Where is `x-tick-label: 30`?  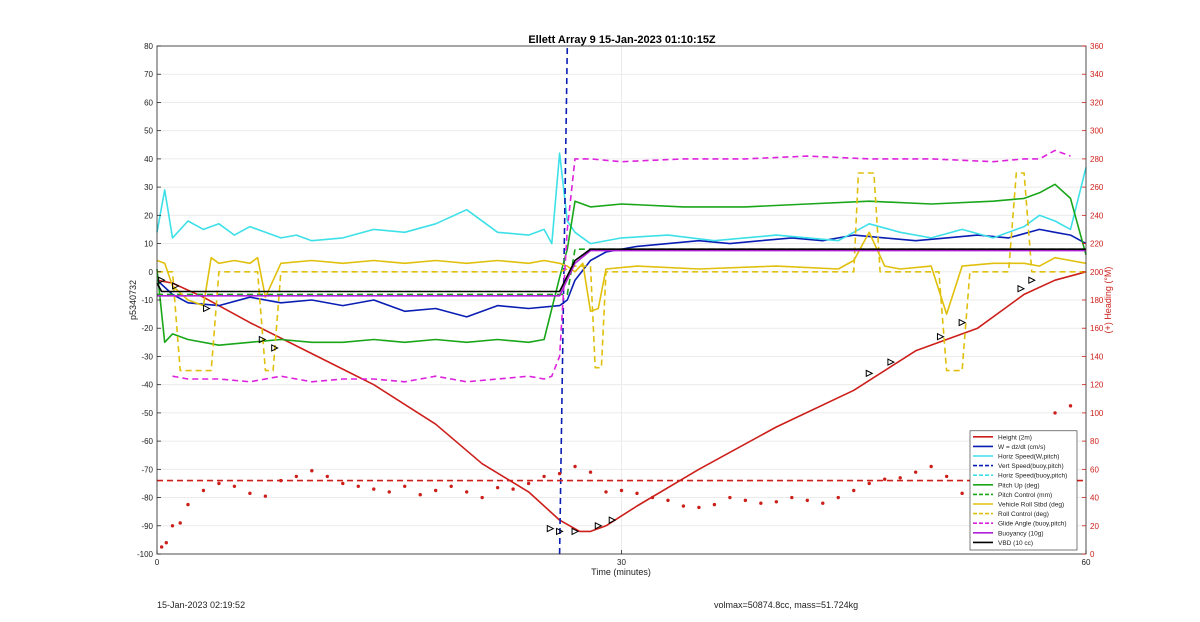
x-tick-label: 30 is located at coordinates (621, 562).